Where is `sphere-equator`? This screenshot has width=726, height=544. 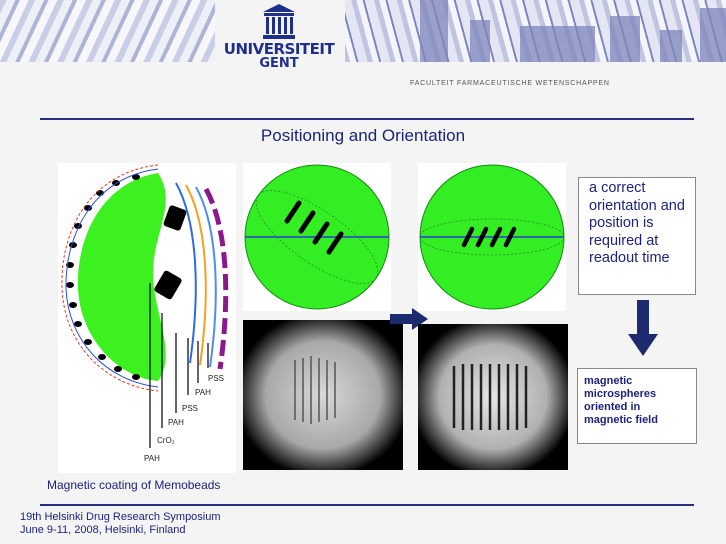 sphere-equator is located at coordinates (317, 237).